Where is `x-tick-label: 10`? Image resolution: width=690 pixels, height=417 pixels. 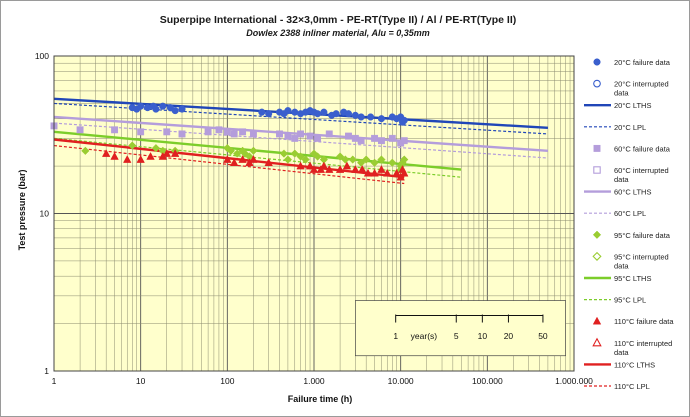 x-tick-label: 10 is located at coordinates (141, 381).